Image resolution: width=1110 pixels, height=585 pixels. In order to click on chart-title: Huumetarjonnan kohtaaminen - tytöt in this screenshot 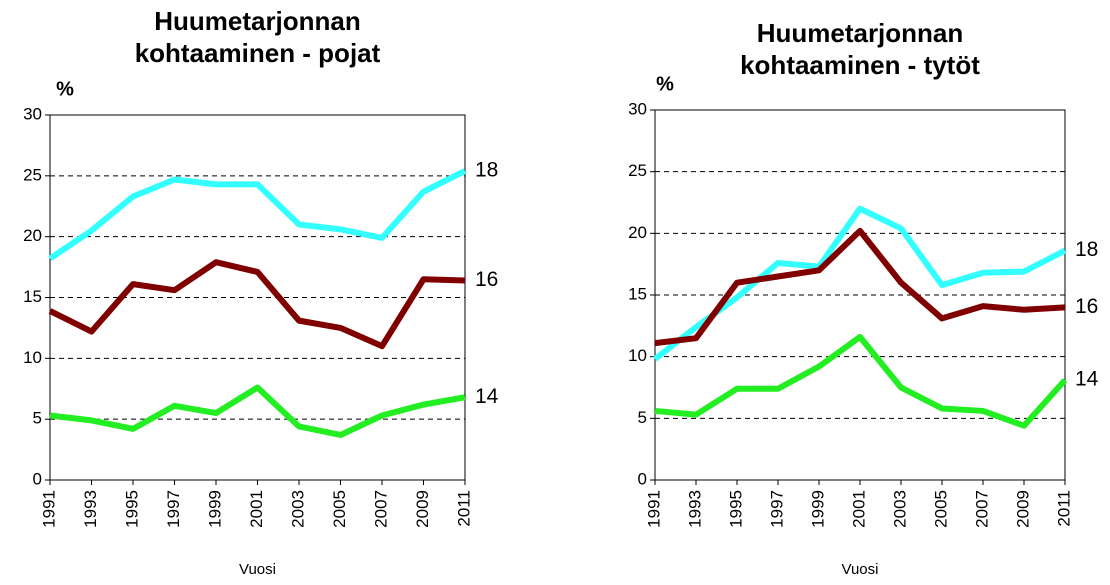, I will do `click(860, 49)`.